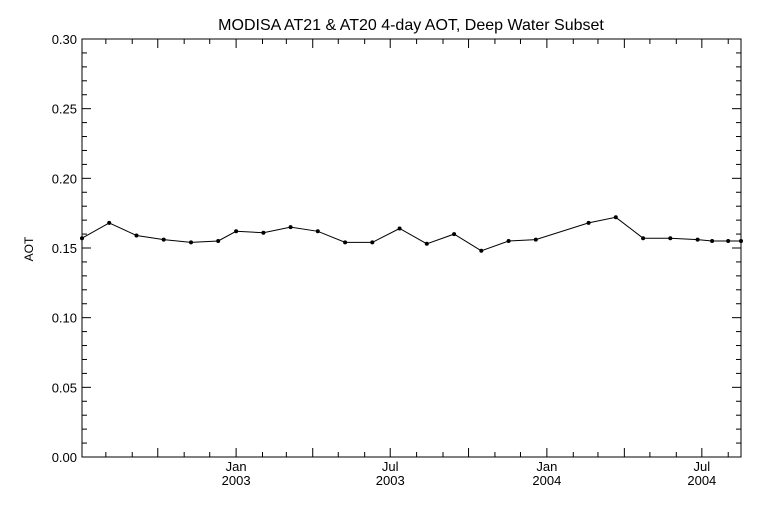 This screenshot has width=768, height=512. Describe the element at coordinates (64, 457) in the screenshot. I see `y-tick-label: 0.00` at that location.